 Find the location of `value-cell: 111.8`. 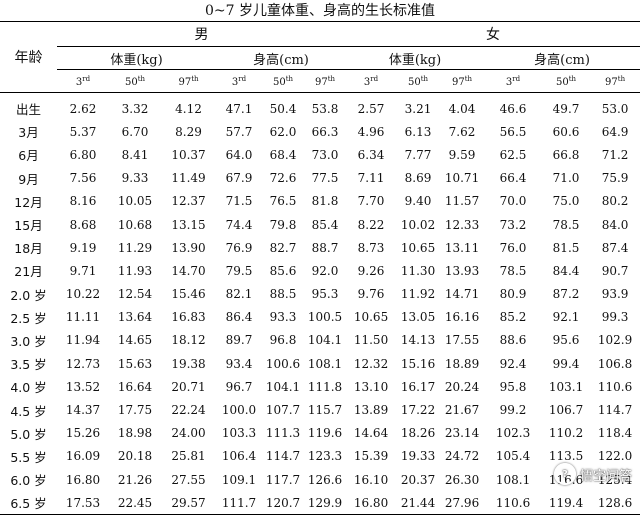

value-cell: 111.8 is located at coordinates (325, 386).